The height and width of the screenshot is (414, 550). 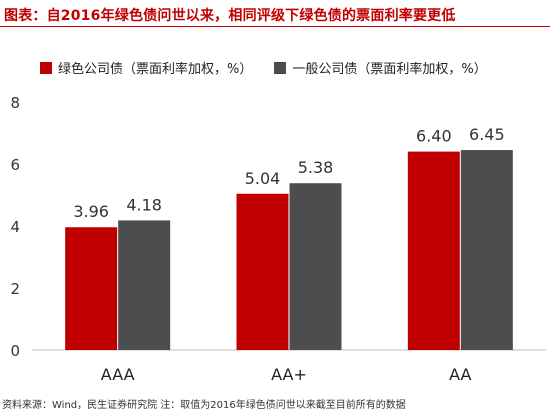 What do you see at coordinates (155, 69) in the screenshot?
I see `legend-label-green: 绿色公司债（票面利率加权，%）` at bounding box center [155, 69].